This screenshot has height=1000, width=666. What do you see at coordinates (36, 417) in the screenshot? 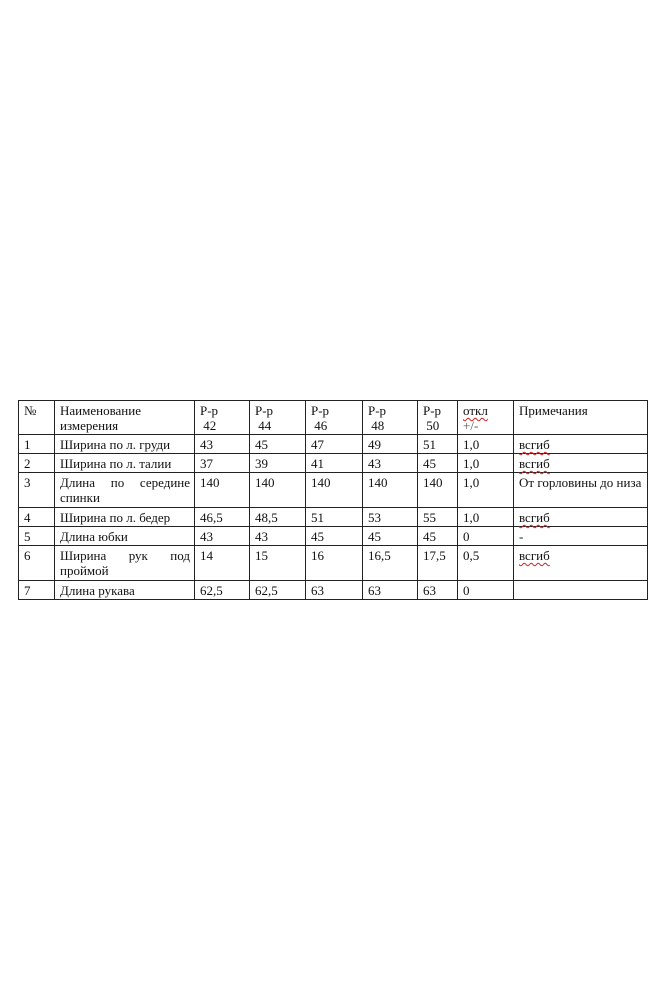
I see `header-no: №` at bounding box center [36, 417].